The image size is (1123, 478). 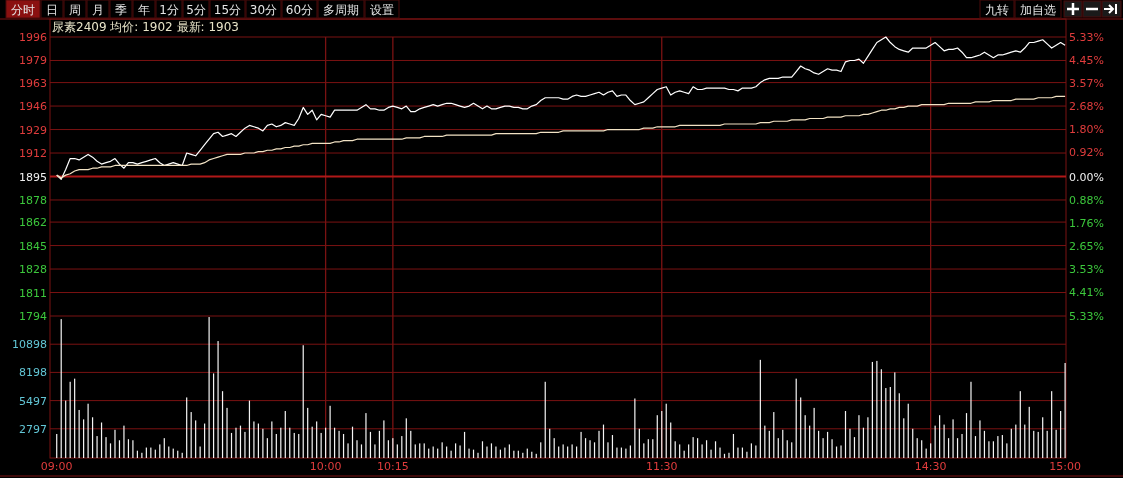 What do you see at coordinates (1086, 177) in the screenshot?
I see `y2-tick-label: 0.00%` at bounding box center [1086, 177].